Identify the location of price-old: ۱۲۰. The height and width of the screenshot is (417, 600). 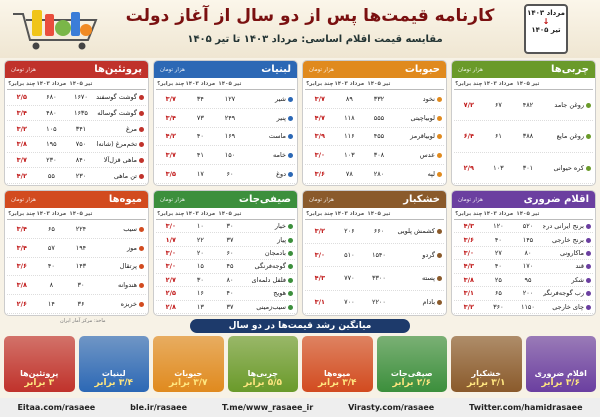
(498, 226).